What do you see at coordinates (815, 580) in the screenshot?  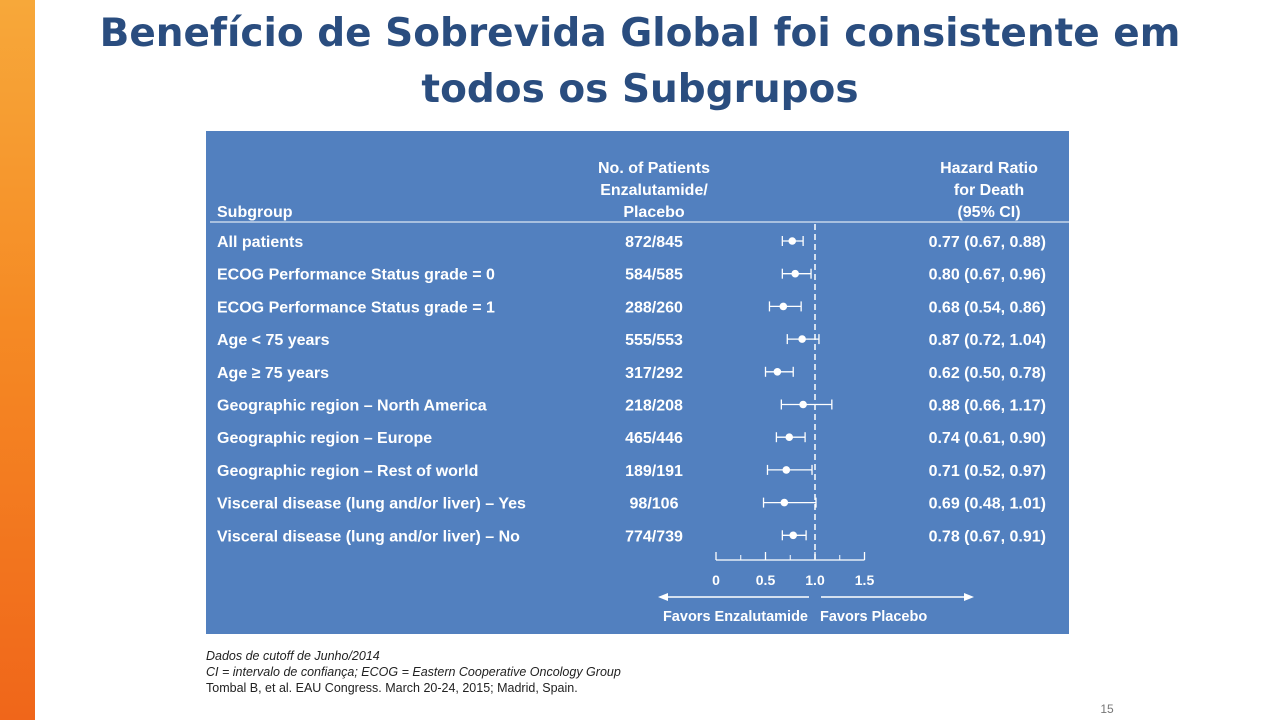 I see `x-tick-label: 1.0` at bounding box center [815, 580].